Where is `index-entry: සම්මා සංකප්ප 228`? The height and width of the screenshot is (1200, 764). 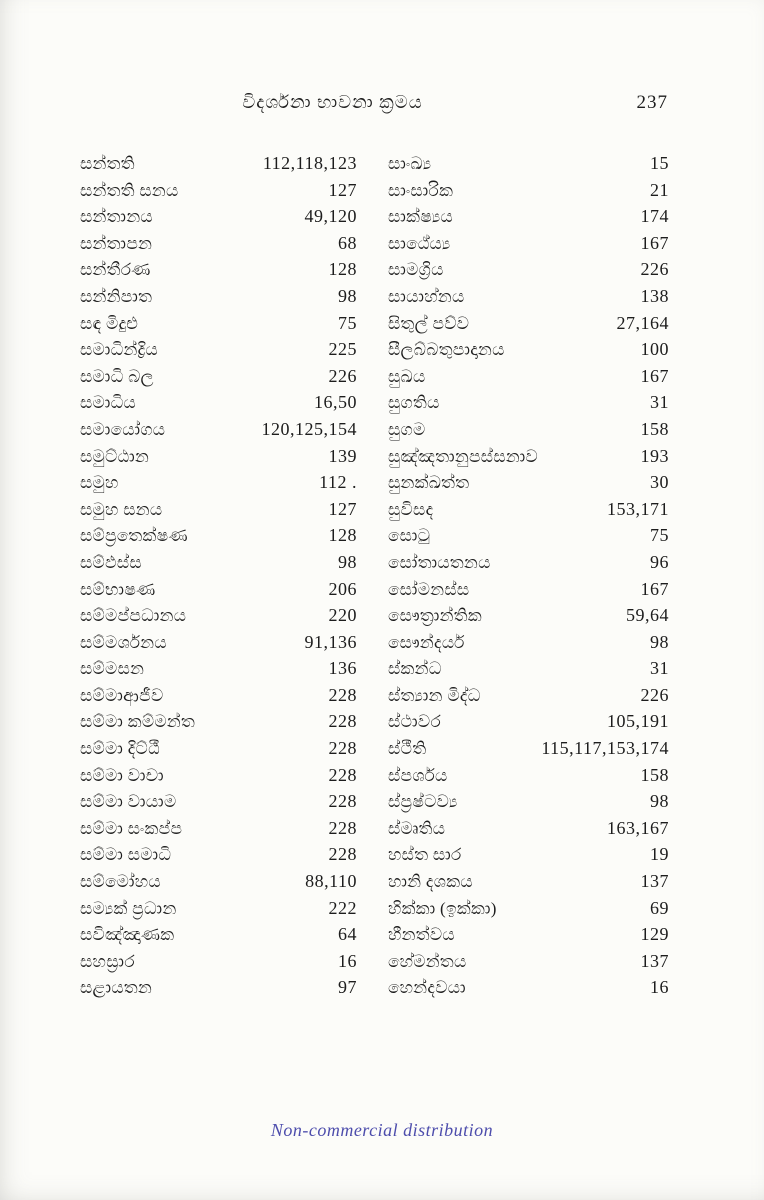 index-entry: සම්මා සංකප්ප 228 is located at coordinates (218, 828).